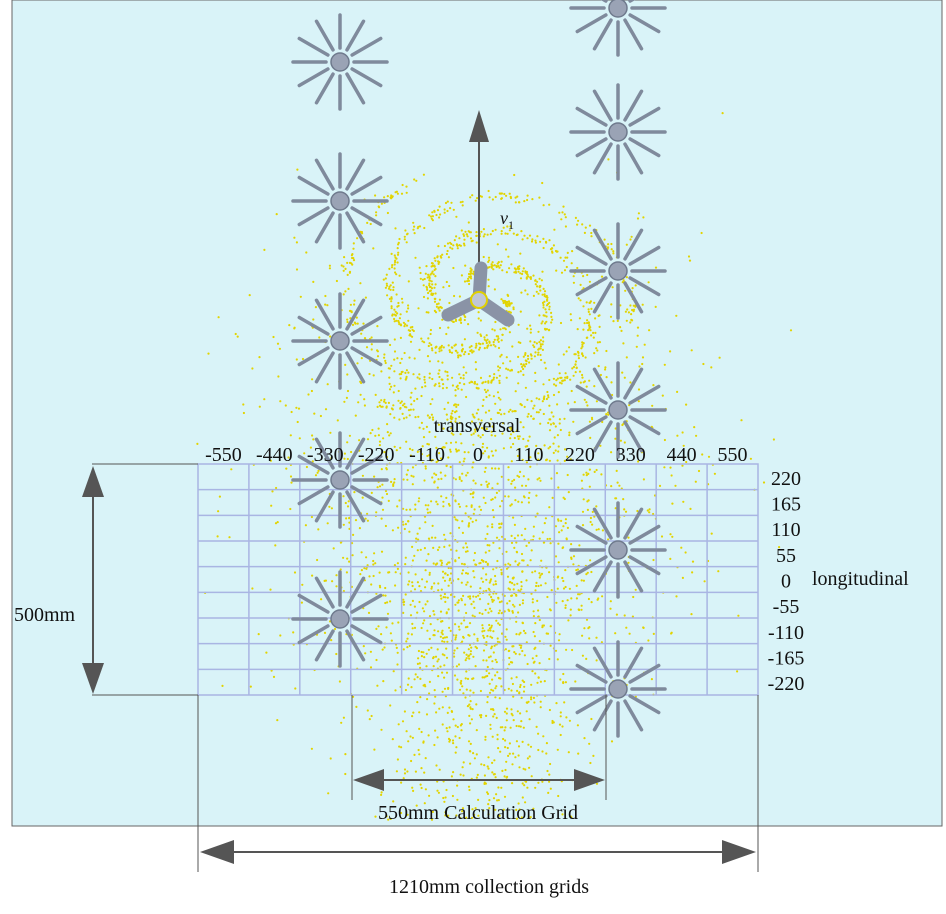 This screenshot has width=946, height=914. I want to click on transversal-axis-label: transversal, so click(477, 426).